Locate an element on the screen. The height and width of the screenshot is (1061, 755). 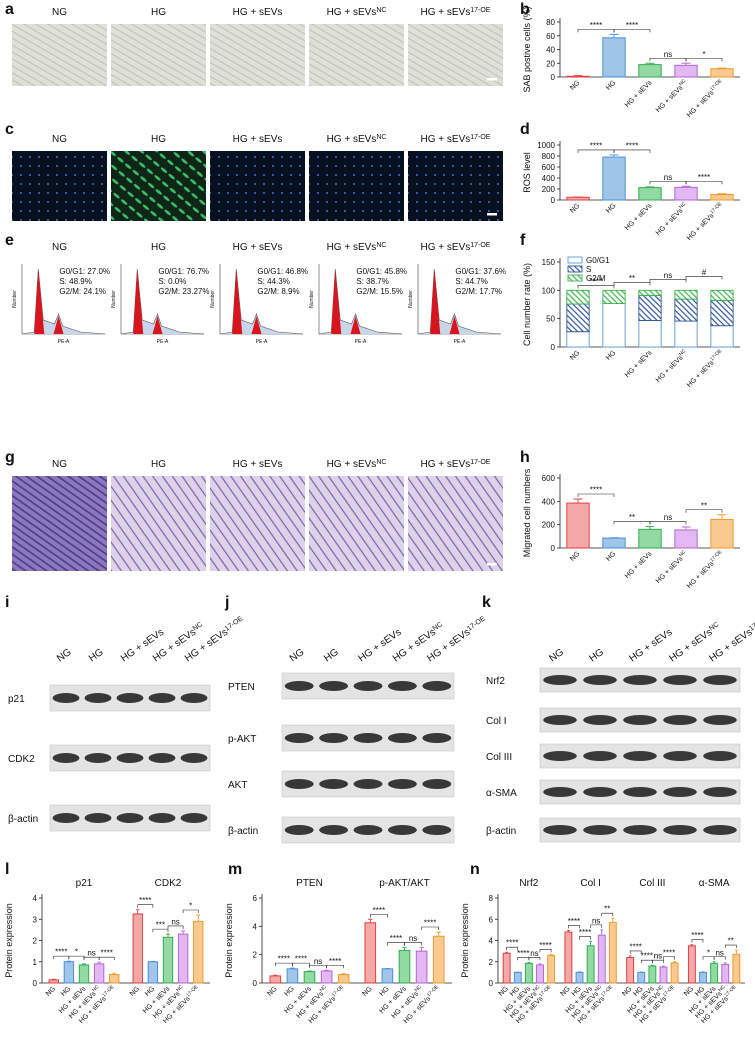
legend-label: G0/G1 is located at coordinates (598, 260).